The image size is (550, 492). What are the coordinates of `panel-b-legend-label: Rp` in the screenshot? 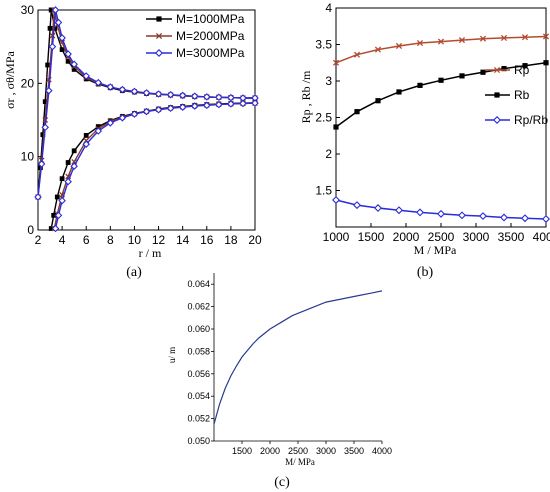 It's located at (522, 70).